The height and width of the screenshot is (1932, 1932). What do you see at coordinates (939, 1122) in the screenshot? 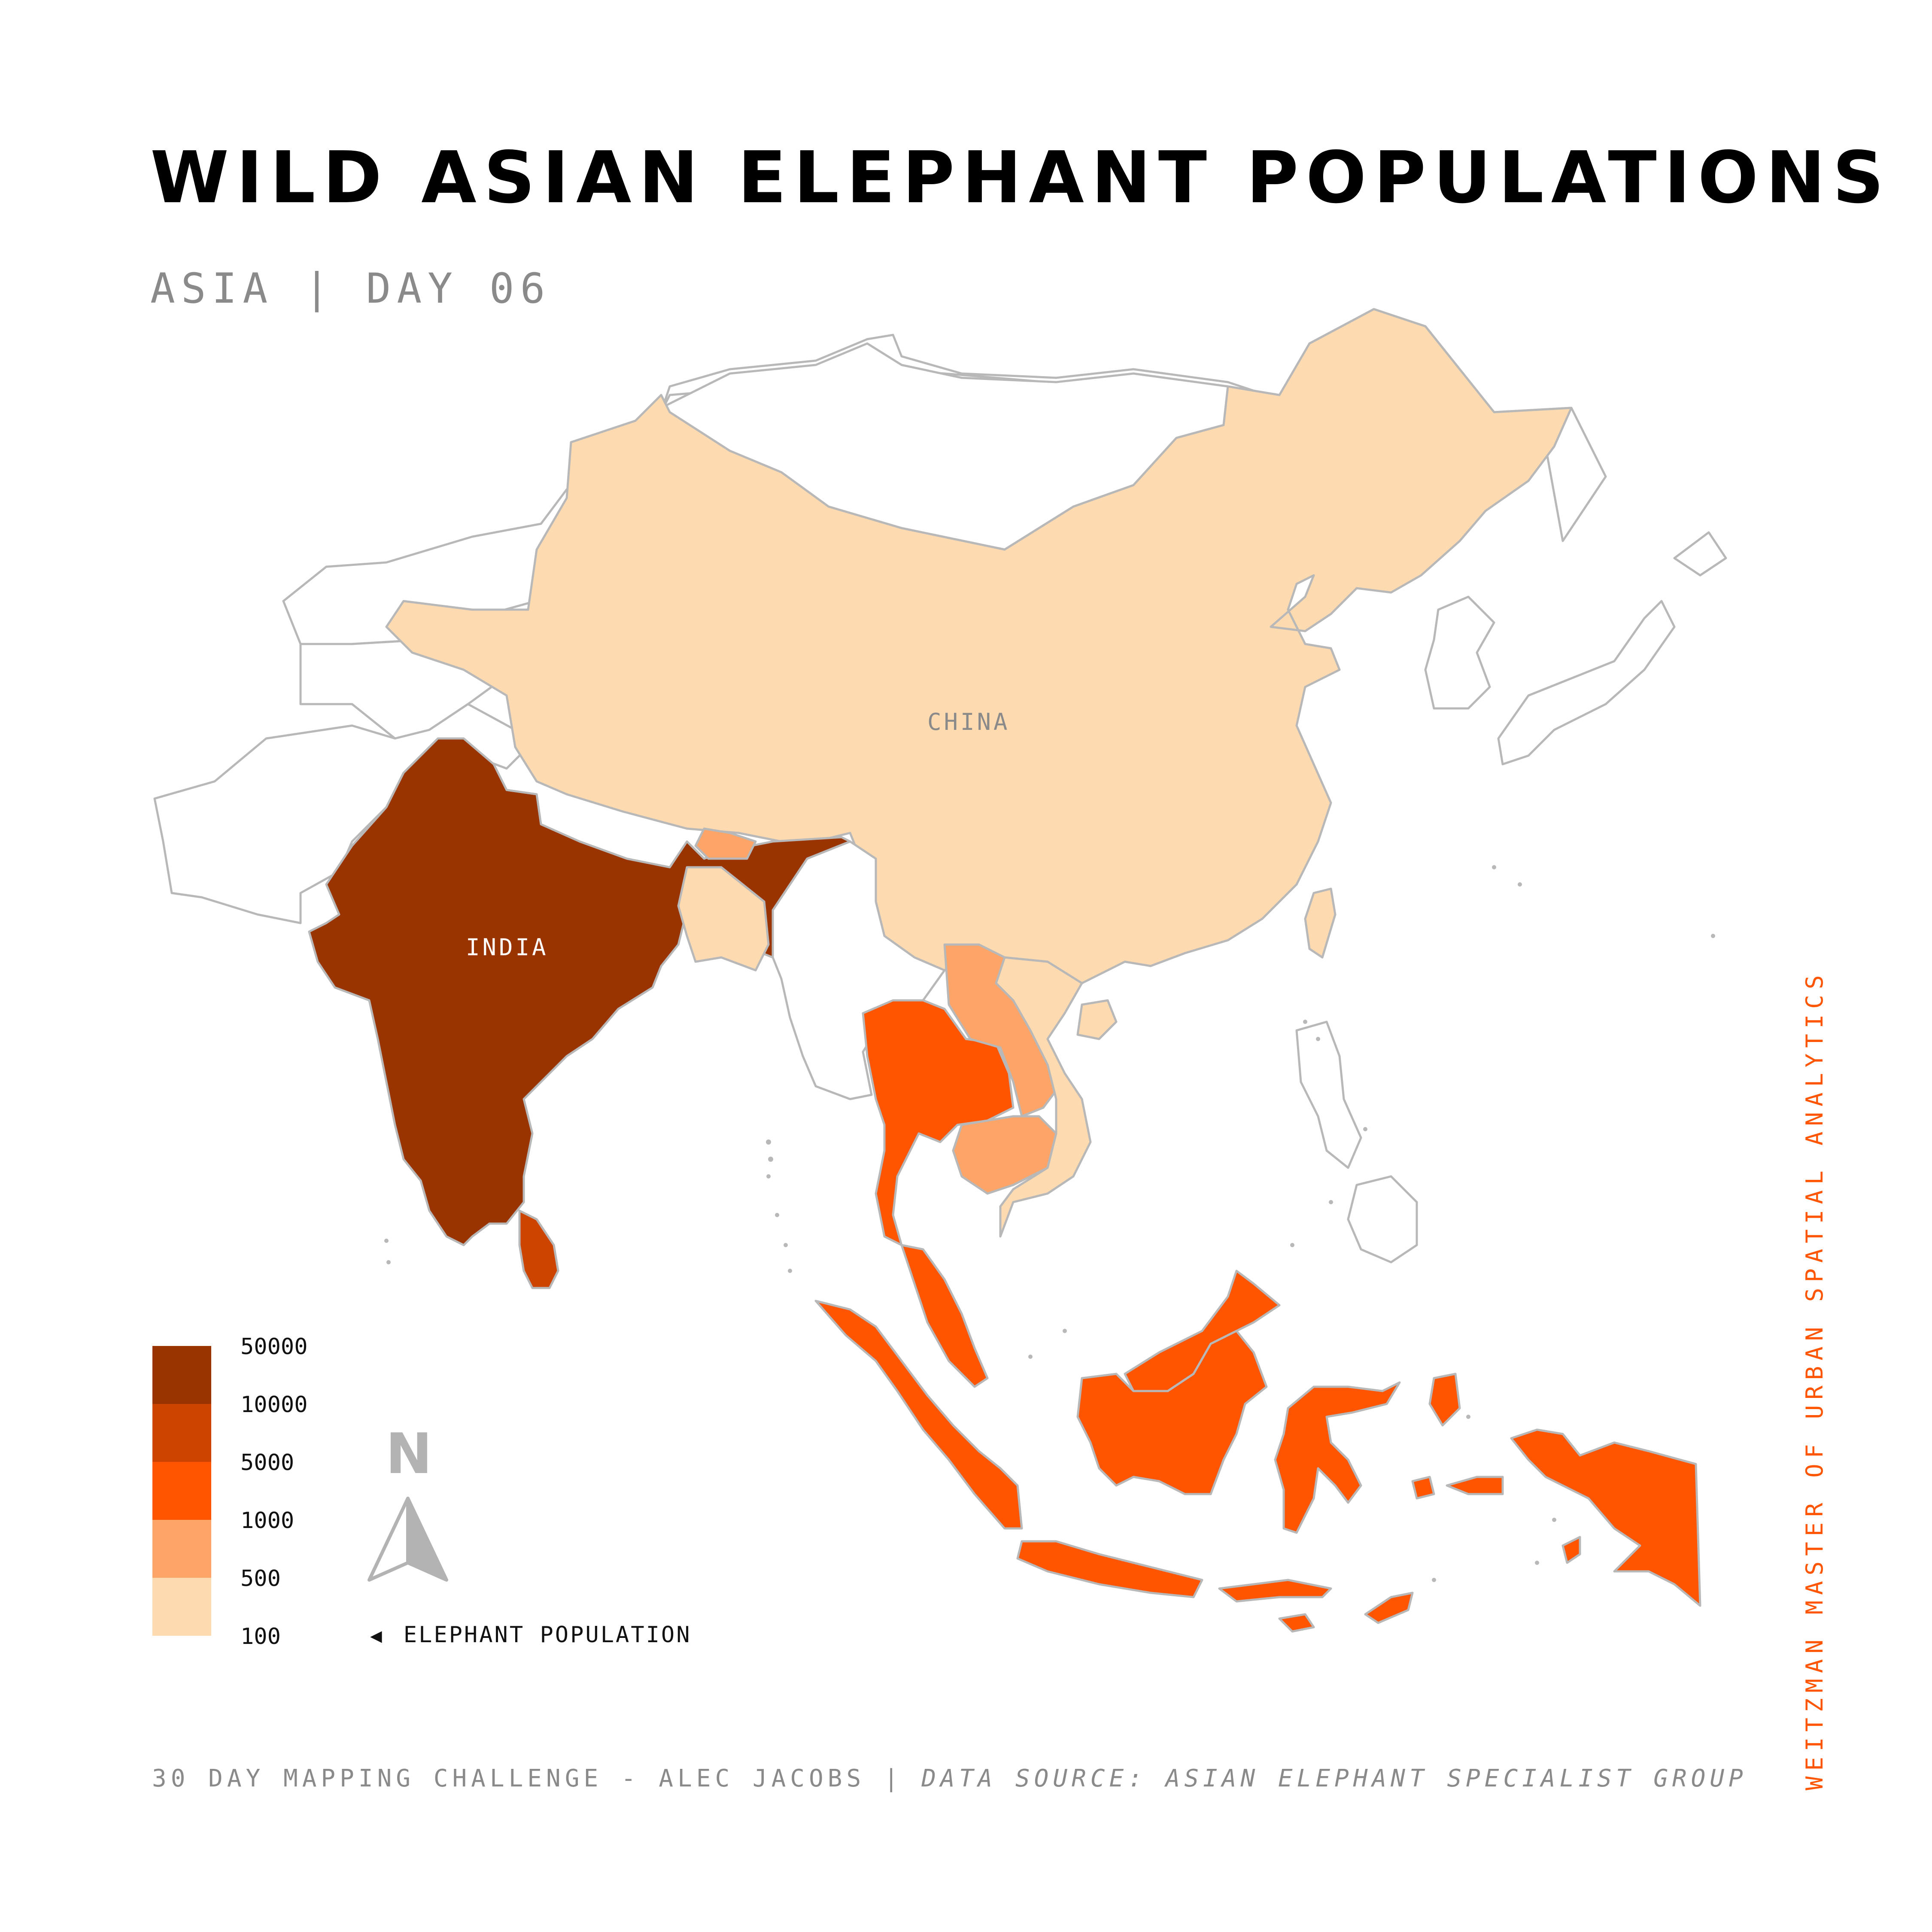
I see `country-thailand` at bounding box center [939, 1122].